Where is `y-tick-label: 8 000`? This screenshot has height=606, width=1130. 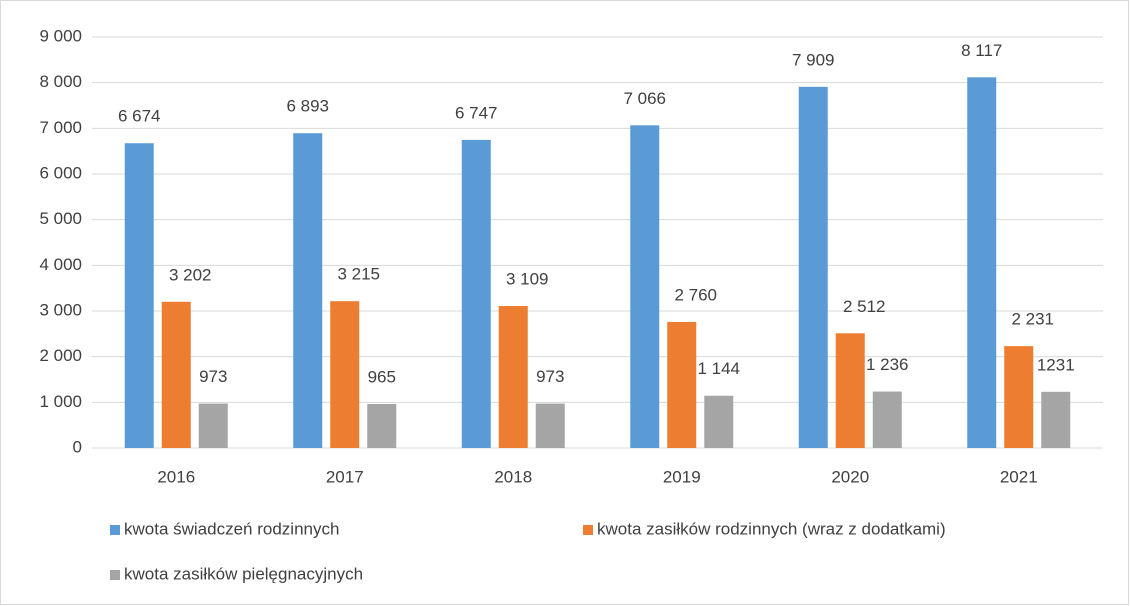 y-tick-label: 8 000 is located at coordinates (60, 81).